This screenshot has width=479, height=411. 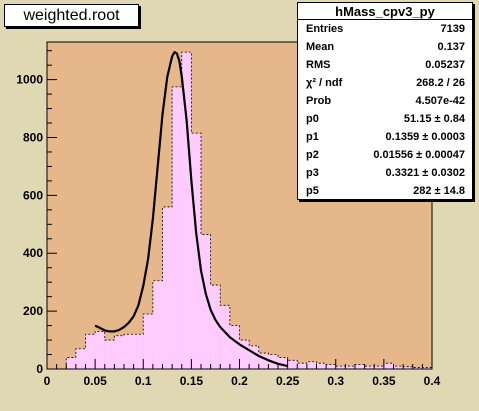 What do you see at coordinates (47, 381) in the screenshot?
I see `x-tick-label: 0` at bounding box center [47, 381].